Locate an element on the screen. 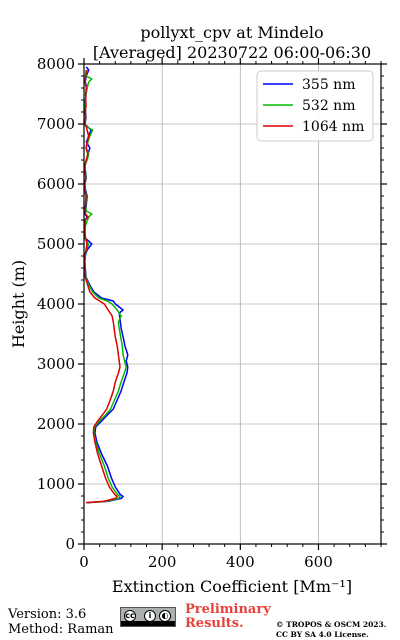  y-tick-label: 3000 is located at coordinates (56, 364).